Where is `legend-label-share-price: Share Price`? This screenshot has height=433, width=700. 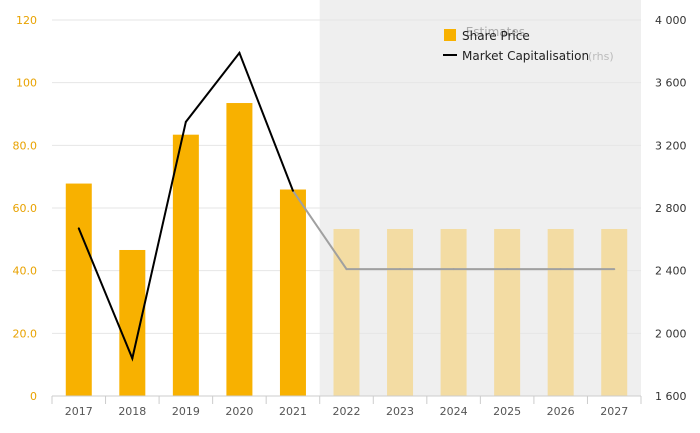
legend-label-share-price: Share Price is located at coordinates (496, 36).